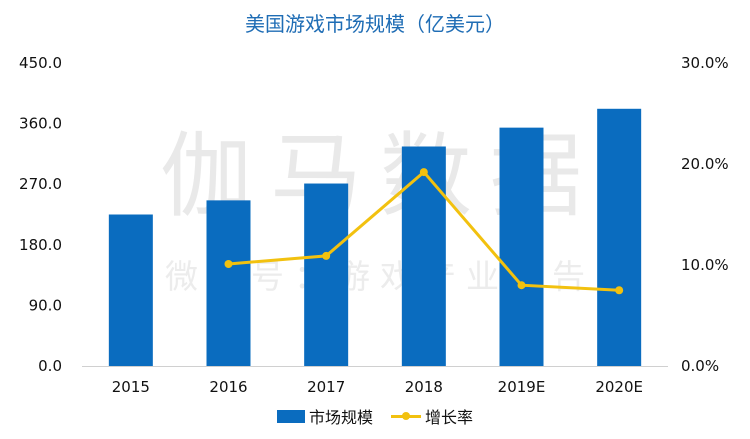  I want to click on x-tick-label: 2019E, so click(522, 387).